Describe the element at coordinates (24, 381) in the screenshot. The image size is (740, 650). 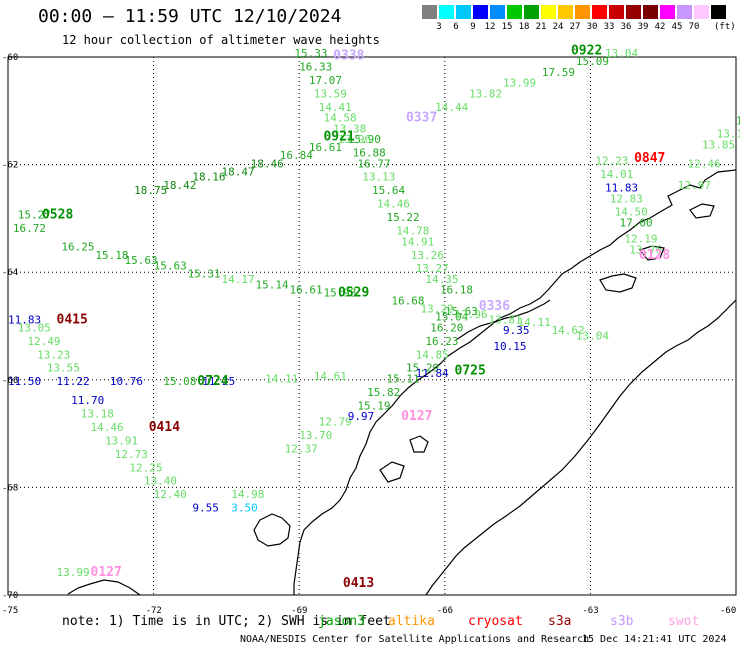
I see `swh-value-label: 11.50` at that location.